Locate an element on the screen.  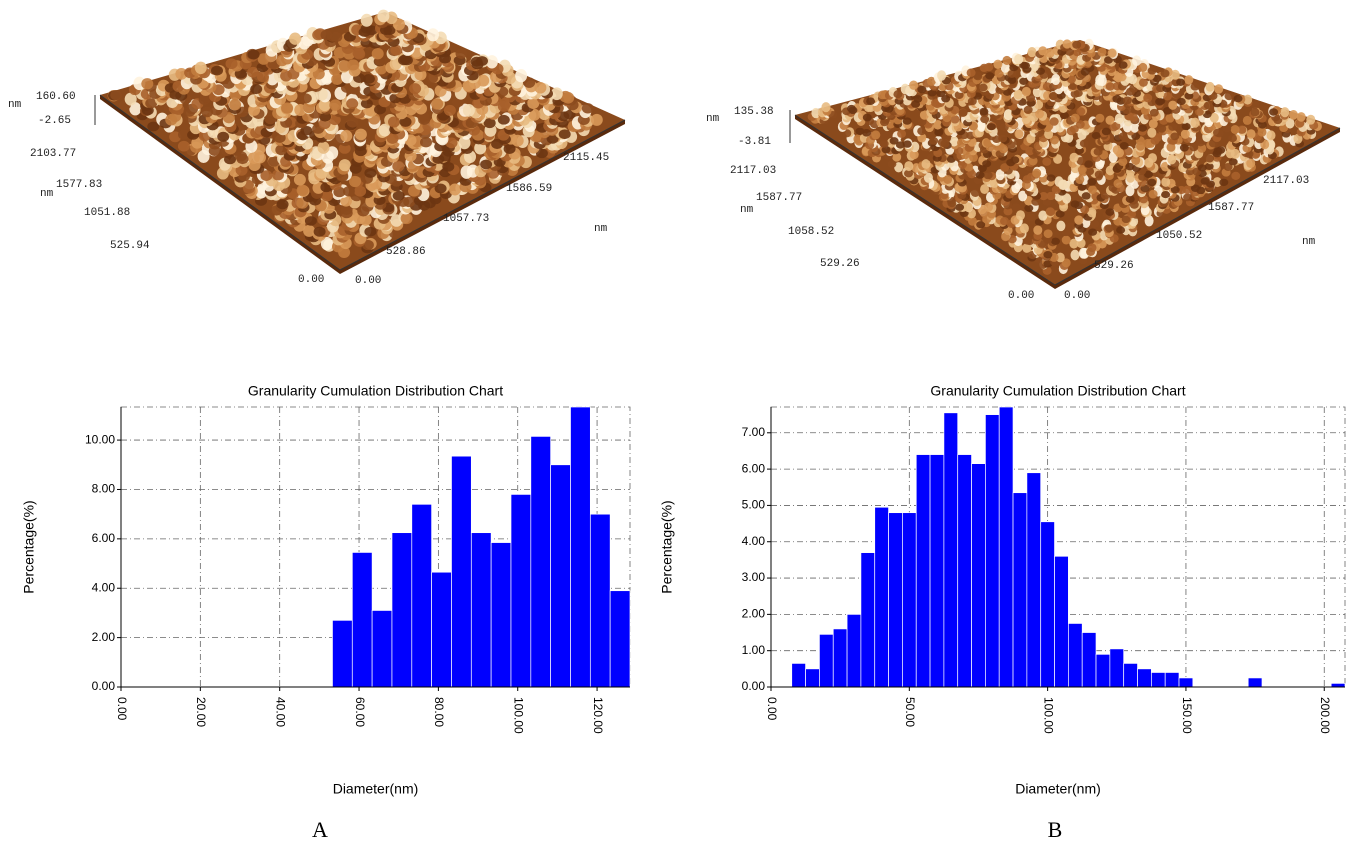
afm-surface is located at coordinates (1065, 163).